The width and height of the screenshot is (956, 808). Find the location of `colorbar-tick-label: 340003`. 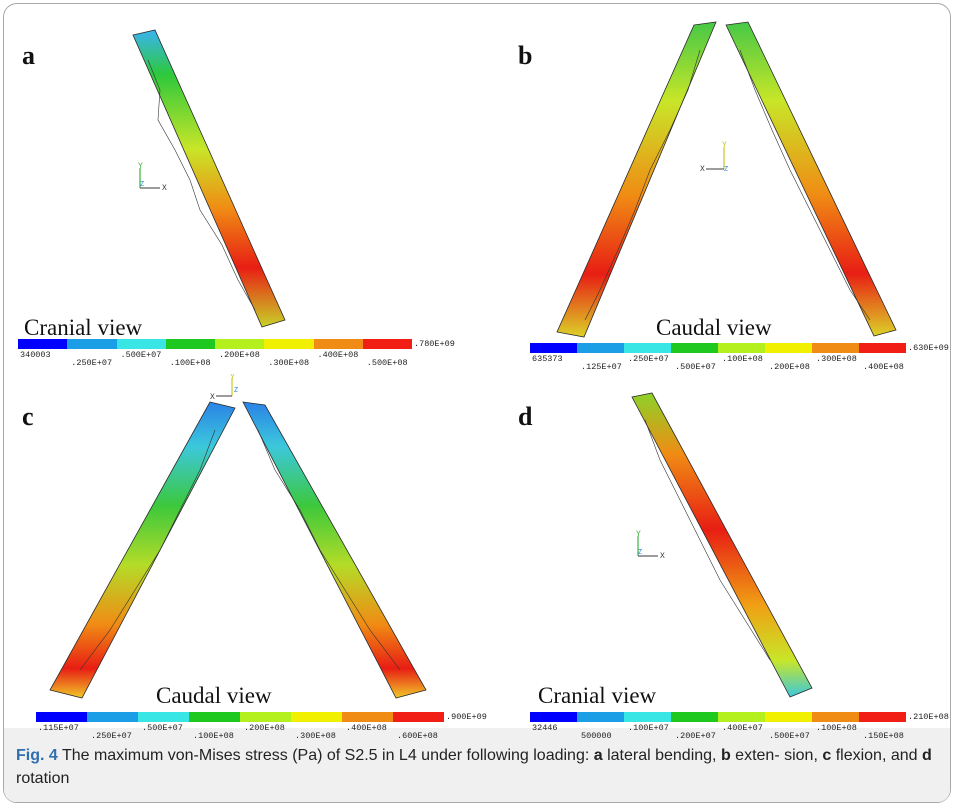

colorbar-tick-label: 340003 is located at coordinates (35, 355).